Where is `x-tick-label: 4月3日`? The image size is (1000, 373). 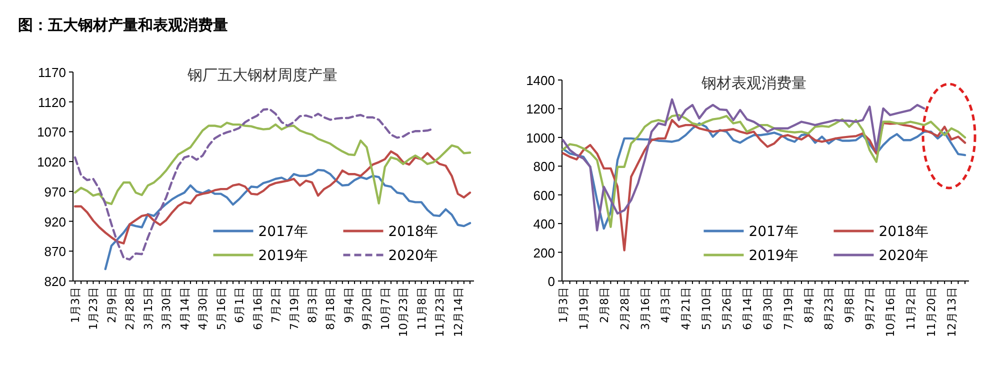
x-tick-label: 4月3日 is located at coordinates (665, 305).